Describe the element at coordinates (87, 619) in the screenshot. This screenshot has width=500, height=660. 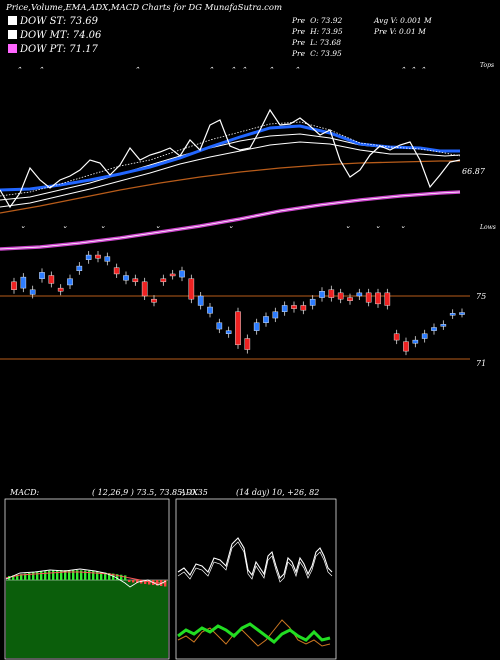
I see `macd-histogram-area` at that location.